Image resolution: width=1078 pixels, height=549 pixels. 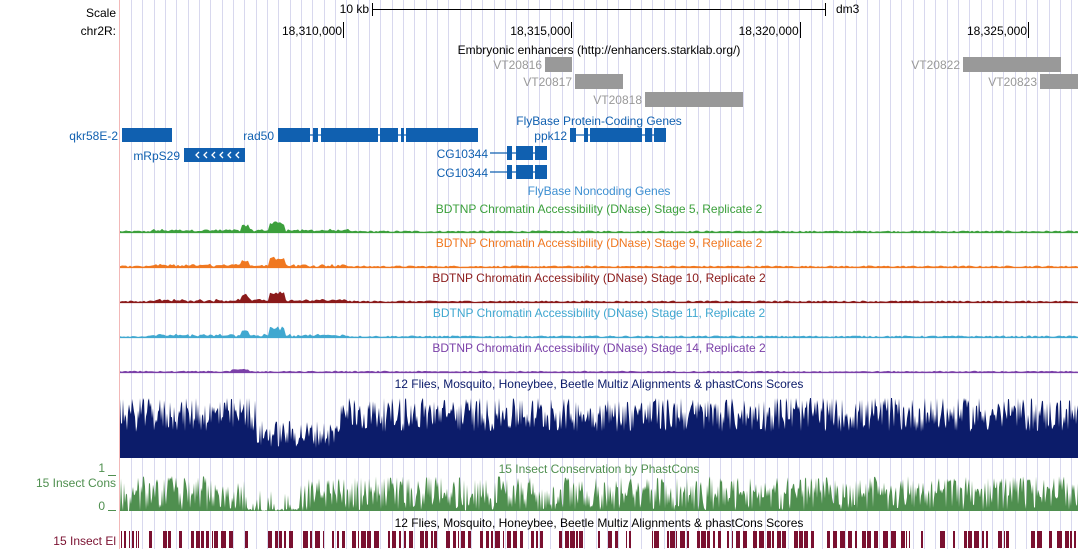 What do you see at coordinates (986, 64) in the screenshot?
I see `enhancer-feature: VT20822` at bounding box center [986, 64].